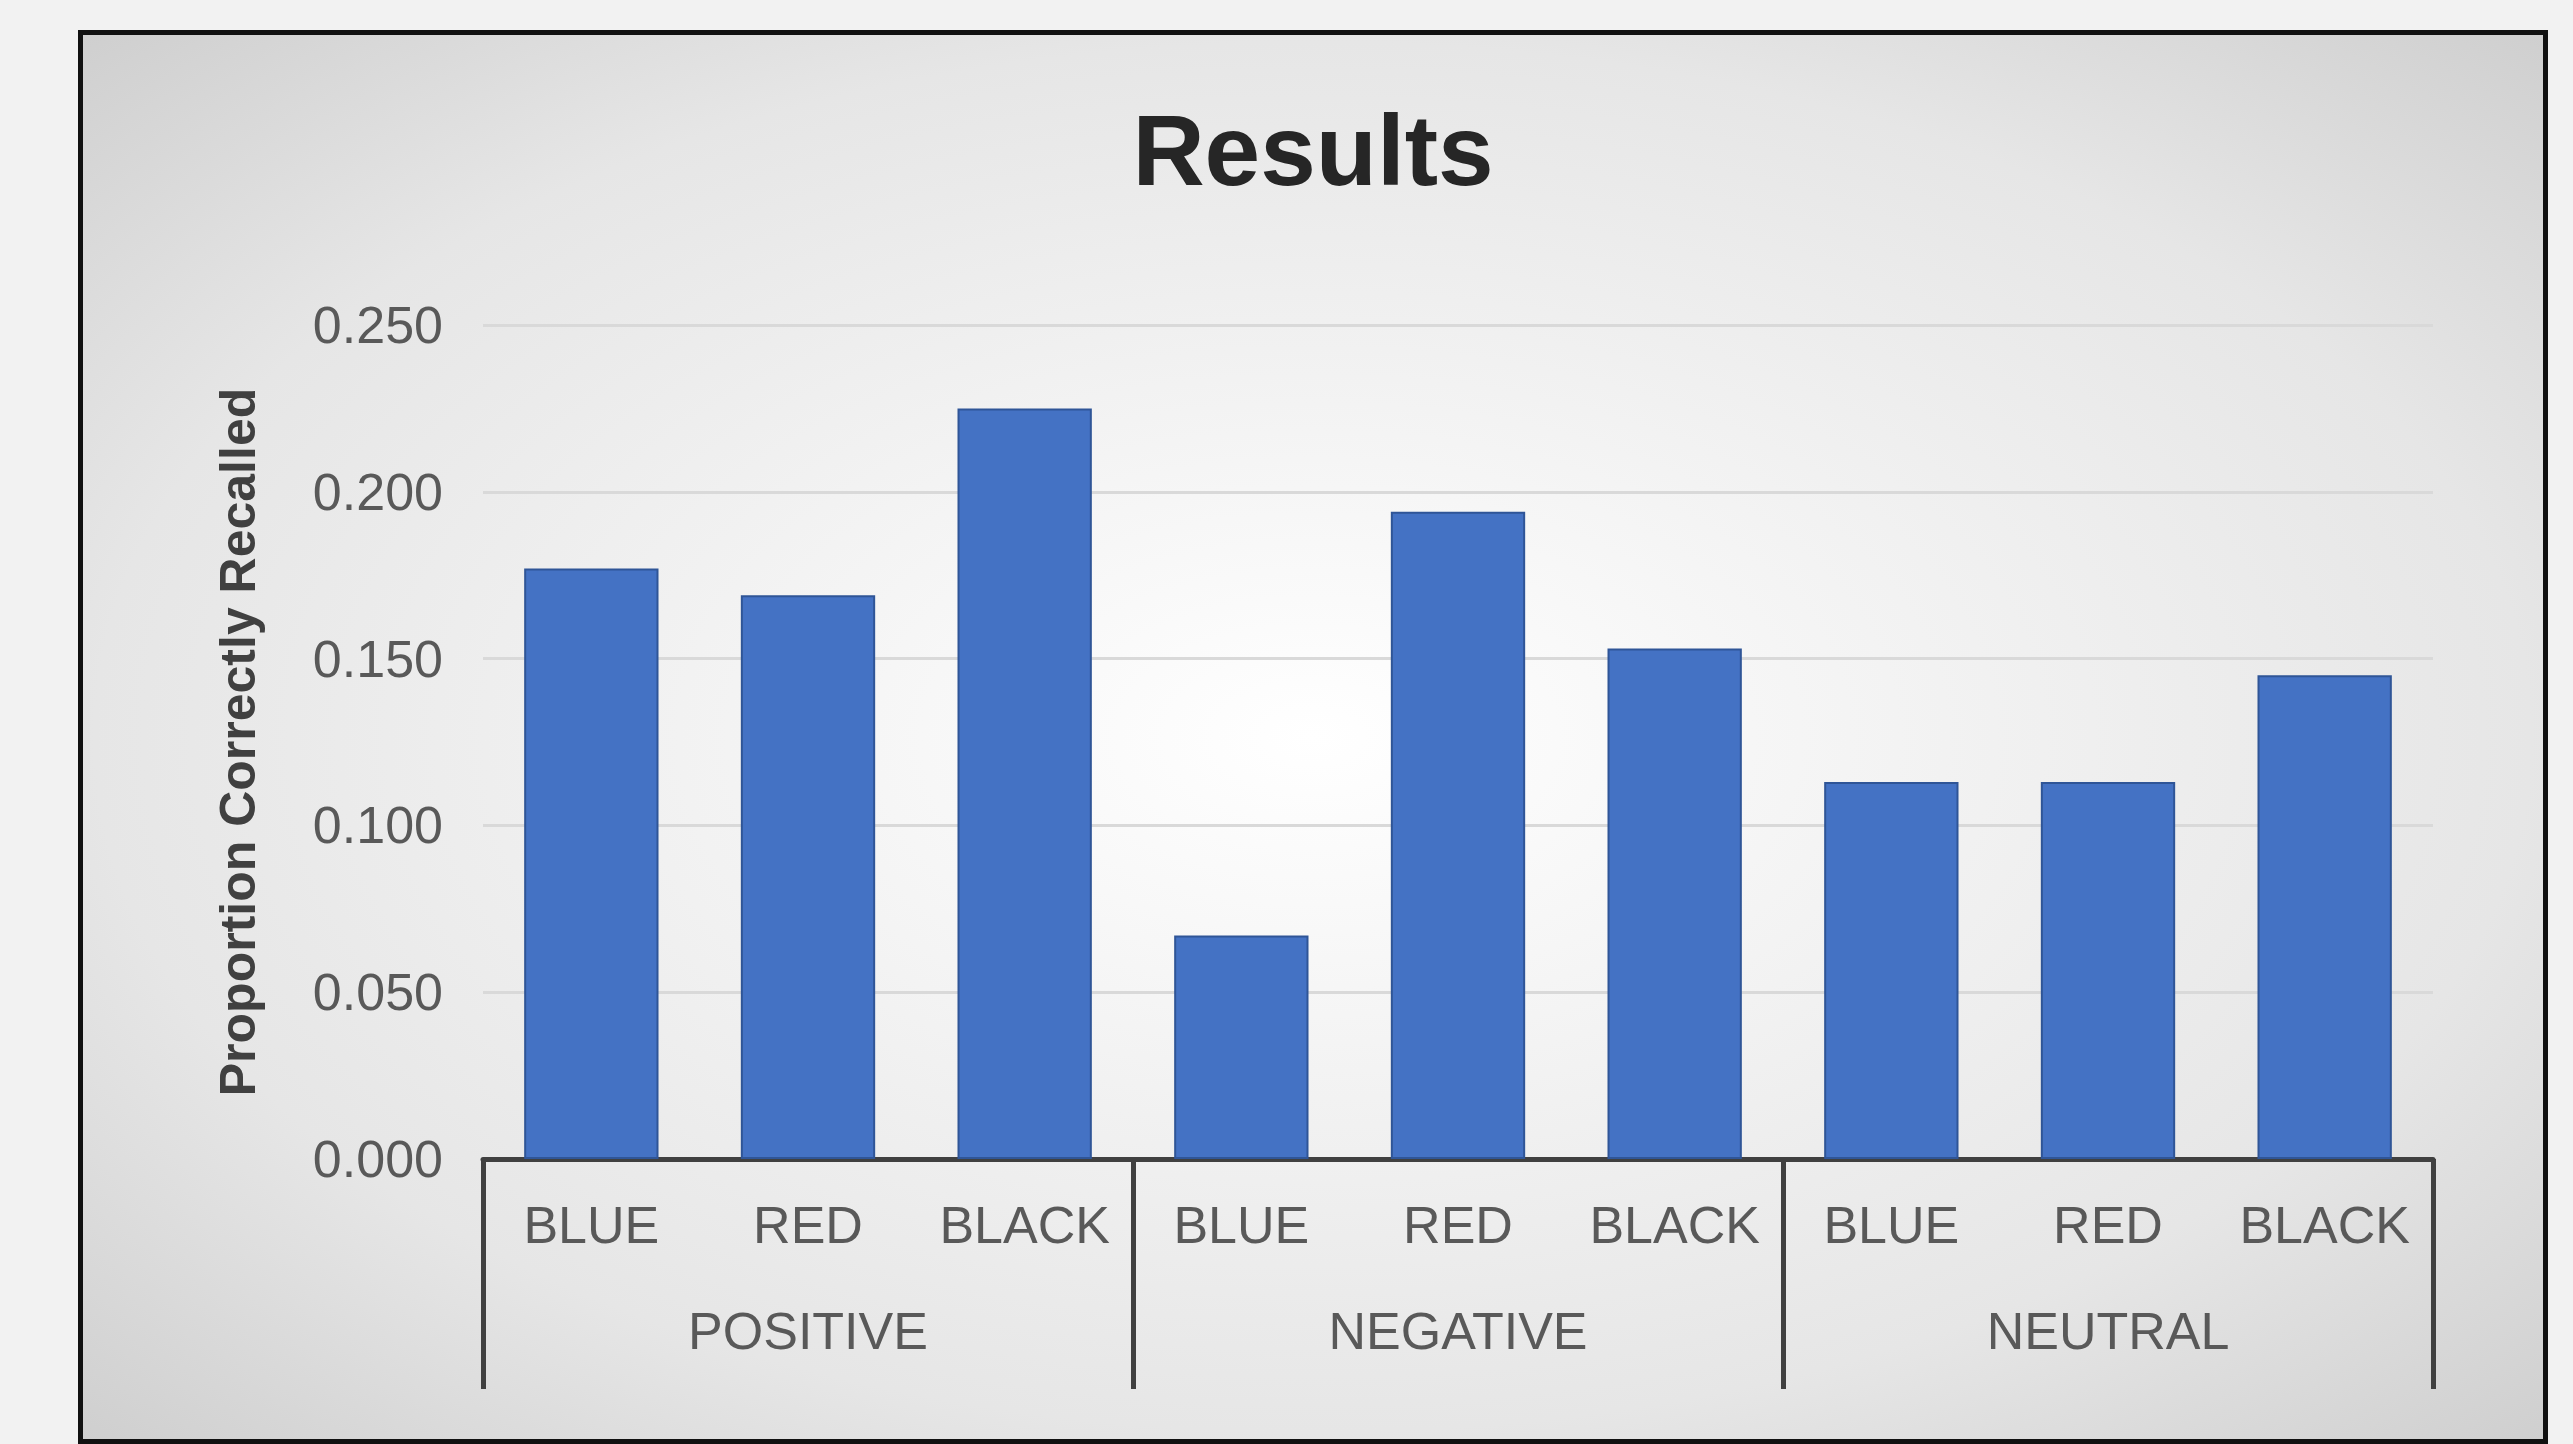 Image resolution: width=2573 pixels, height=1444 pixels. Describe the element at coordinates (377, 658) in the screenshot. I see `y-tick-label: 0.150` at that location.